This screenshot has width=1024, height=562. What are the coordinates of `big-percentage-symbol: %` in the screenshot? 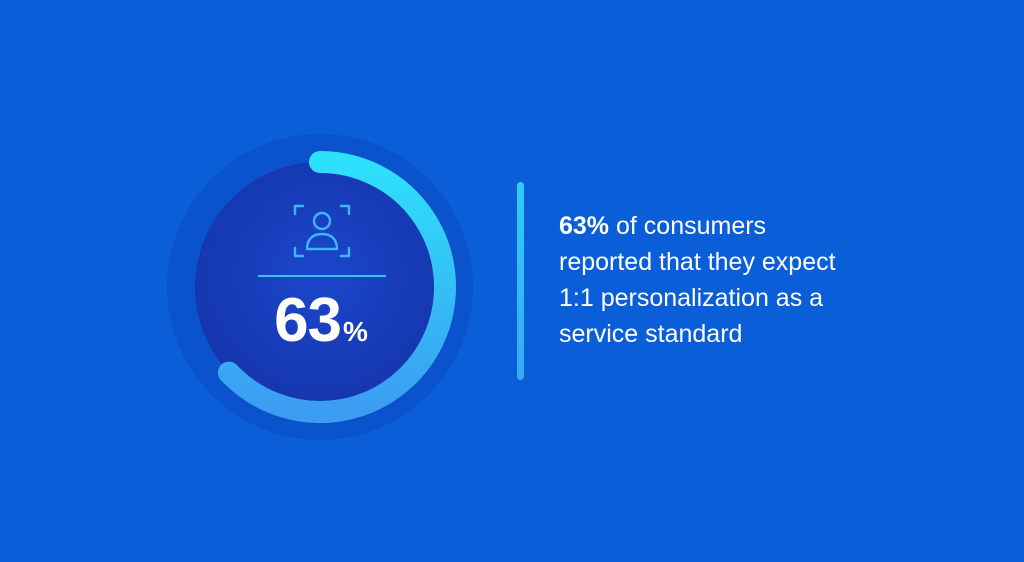 It's located at (355, 331).